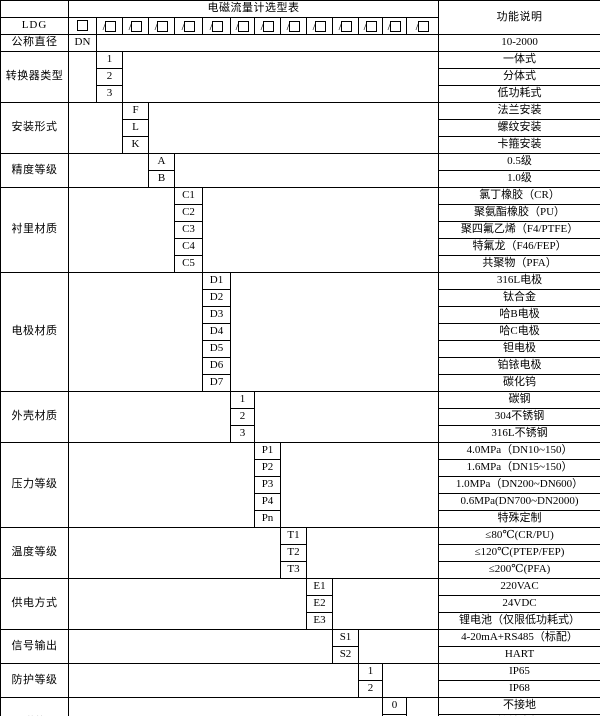 Image resolution: width=600 pixels, height=716 pixels. I want to click on code-cell: D6, so click(216, 366).